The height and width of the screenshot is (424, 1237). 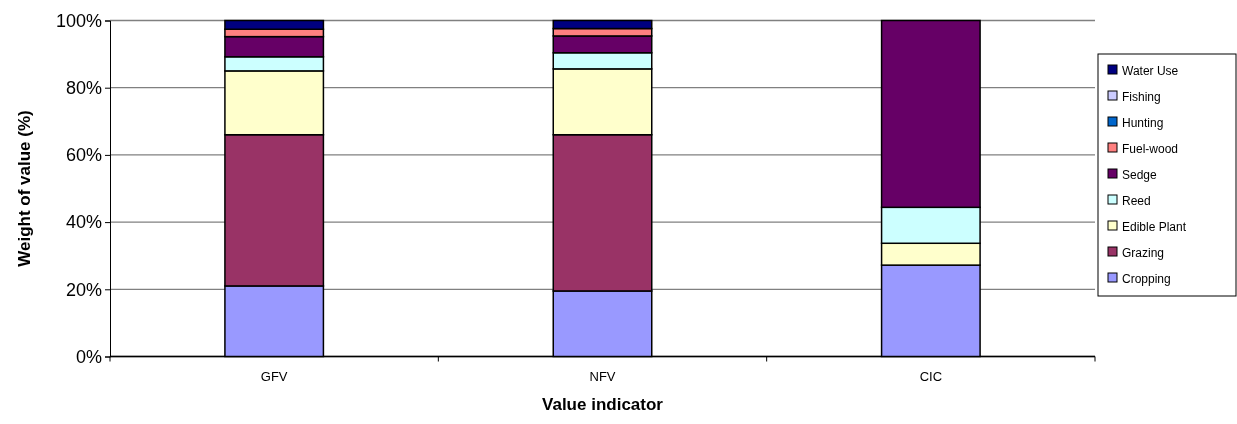 I want to click on y-tick-label: 80%, so click(x=83, y=87).